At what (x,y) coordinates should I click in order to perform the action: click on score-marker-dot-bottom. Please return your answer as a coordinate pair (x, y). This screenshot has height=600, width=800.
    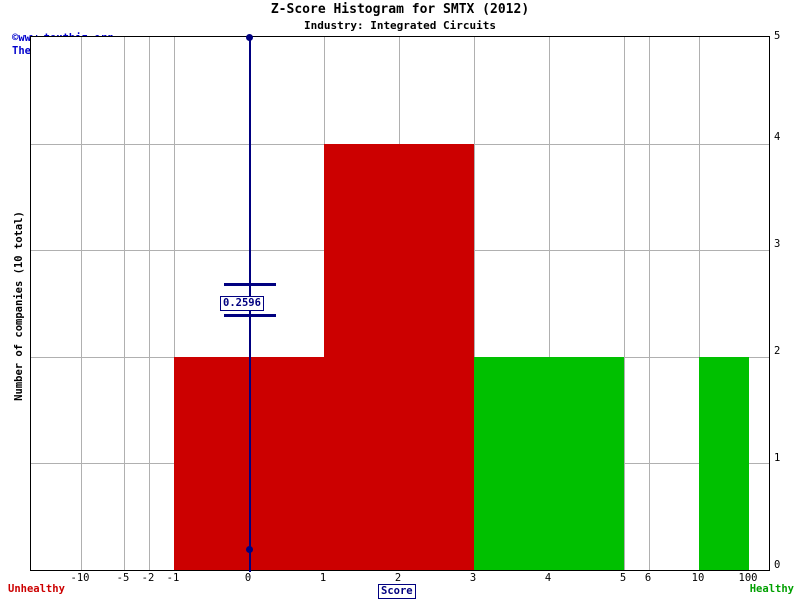
    Looking at the image, I should click on (249, 549).